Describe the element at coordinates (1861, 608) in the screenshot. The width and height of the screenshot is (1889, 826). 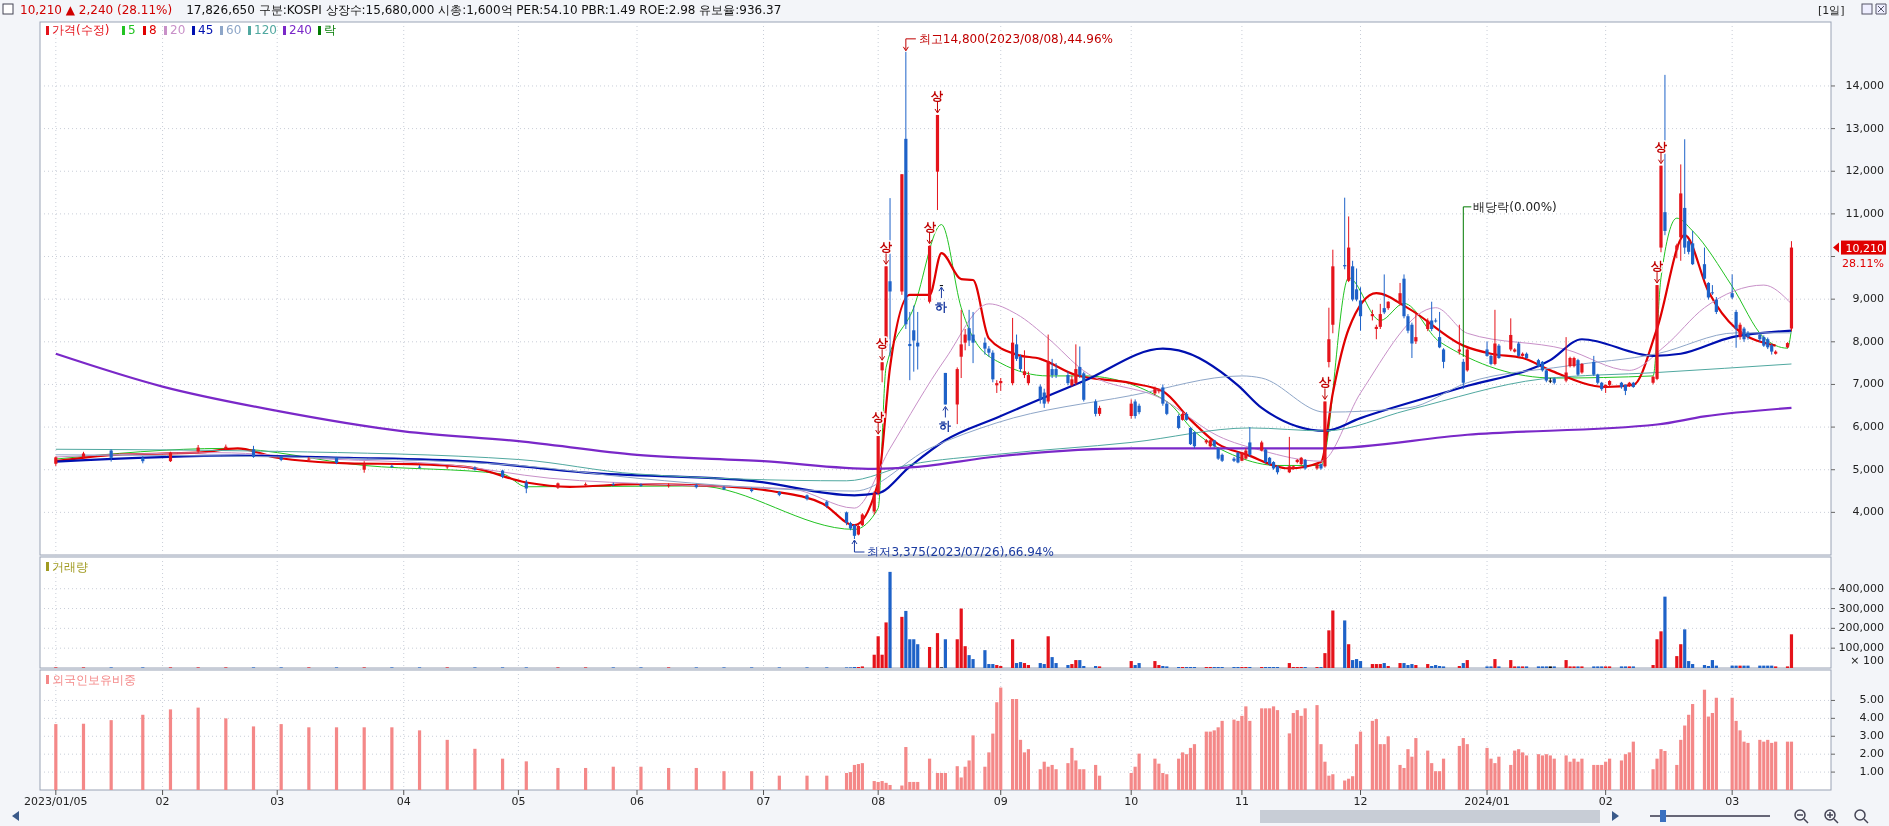
I see `y-tick-label: 300,000` at that location.